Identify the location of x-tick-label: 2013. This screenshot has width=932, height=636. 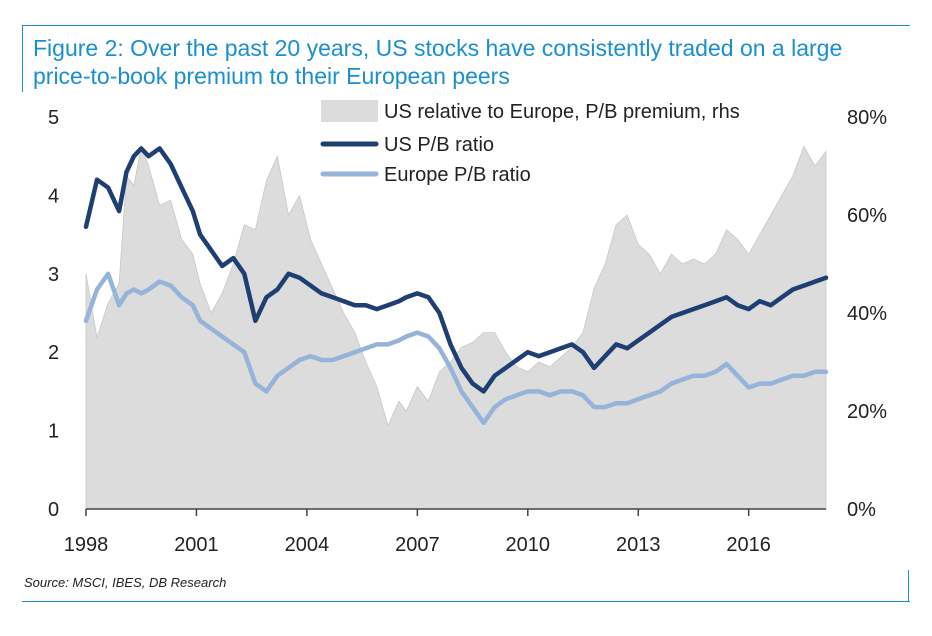
(638, 545).